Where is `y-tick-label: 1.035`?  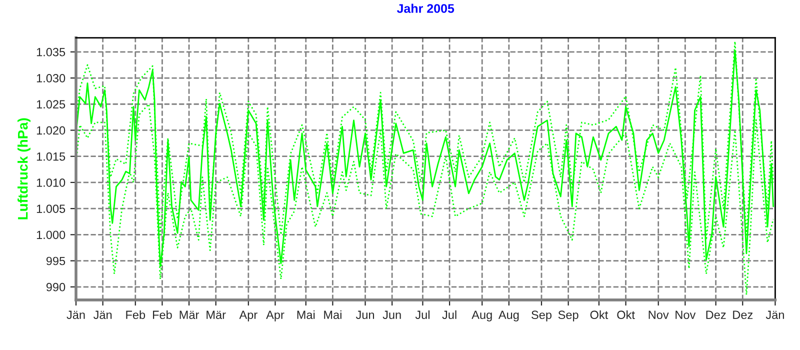 y-tick-label: 1.035 is located at coordinates (51, 52).